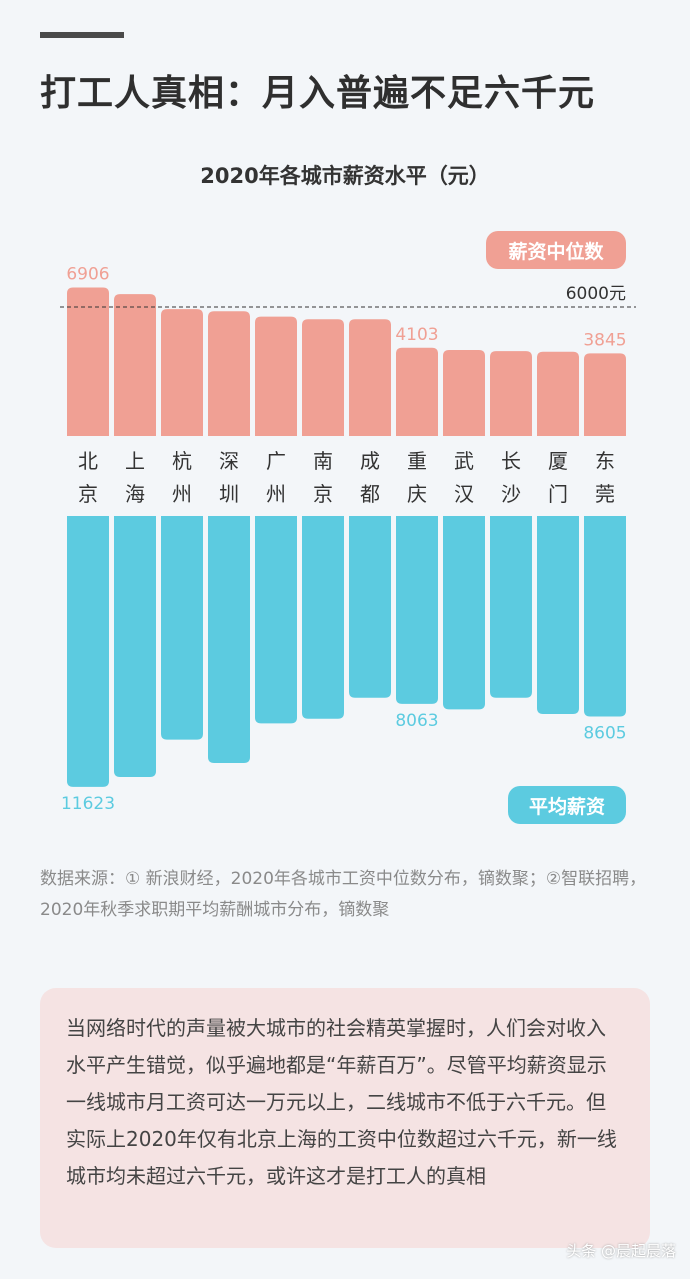 The image size is (690, 1279). What do you see at coordinates (87, 275) in the screenshot?
I see `median-value-label: 6906` at bounding box center [87, 275].